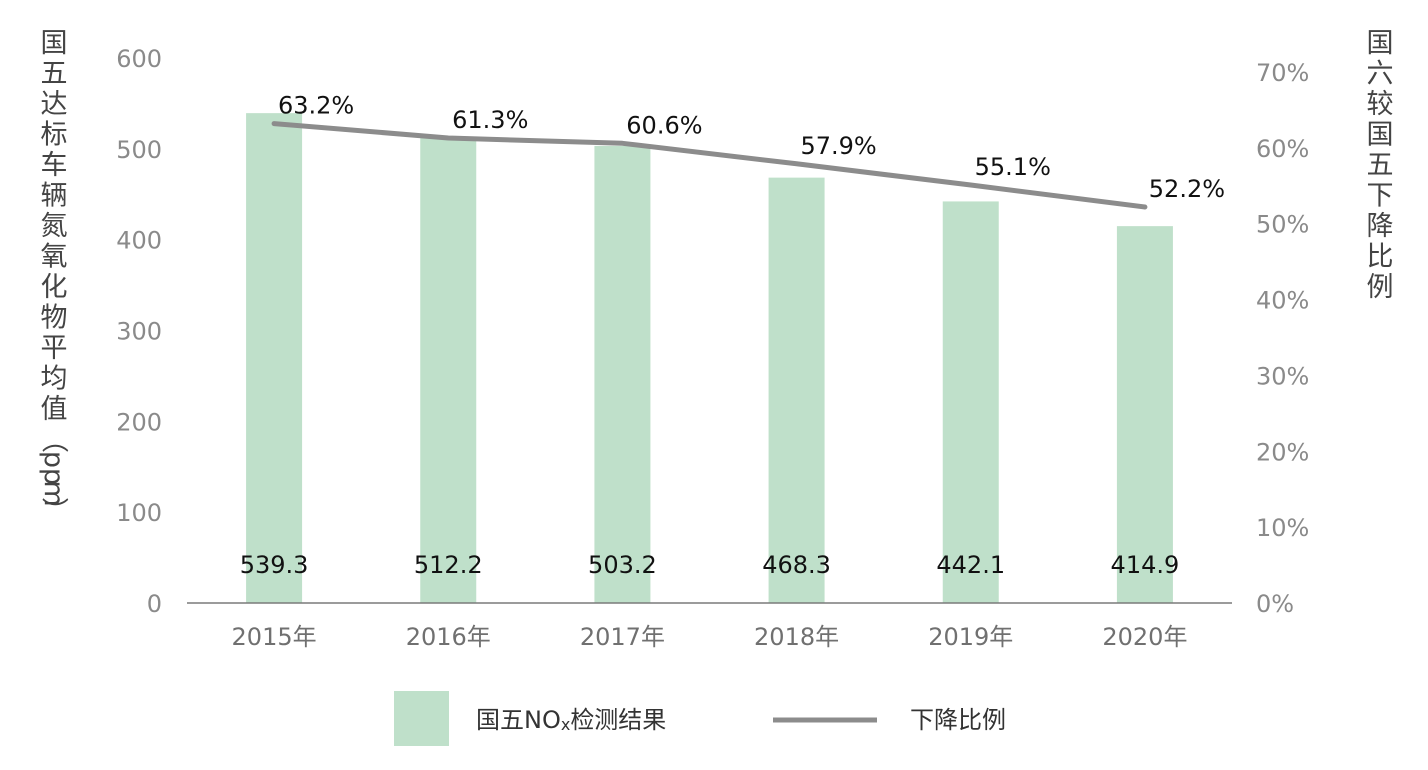  Describe the element at coordinates (1013, 167) in the screenshot. I see `line-data-label: 55.1%` at that location.